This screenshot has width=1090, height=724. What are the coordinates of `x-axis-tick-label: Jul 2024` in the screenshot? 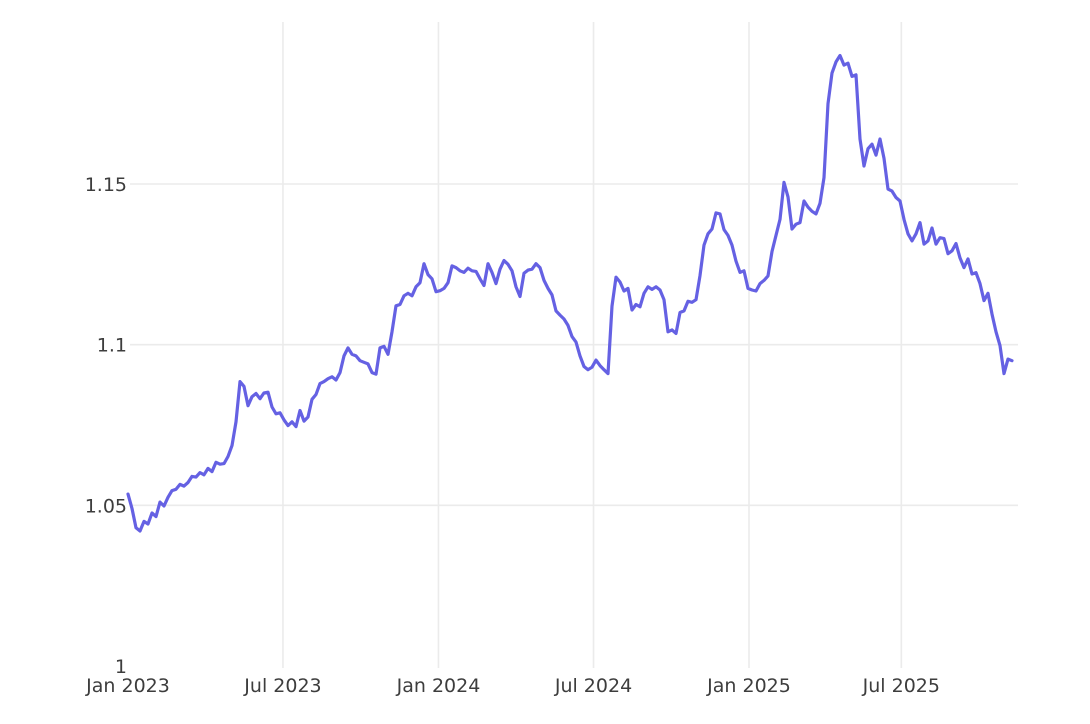 It's located at (593, 686).